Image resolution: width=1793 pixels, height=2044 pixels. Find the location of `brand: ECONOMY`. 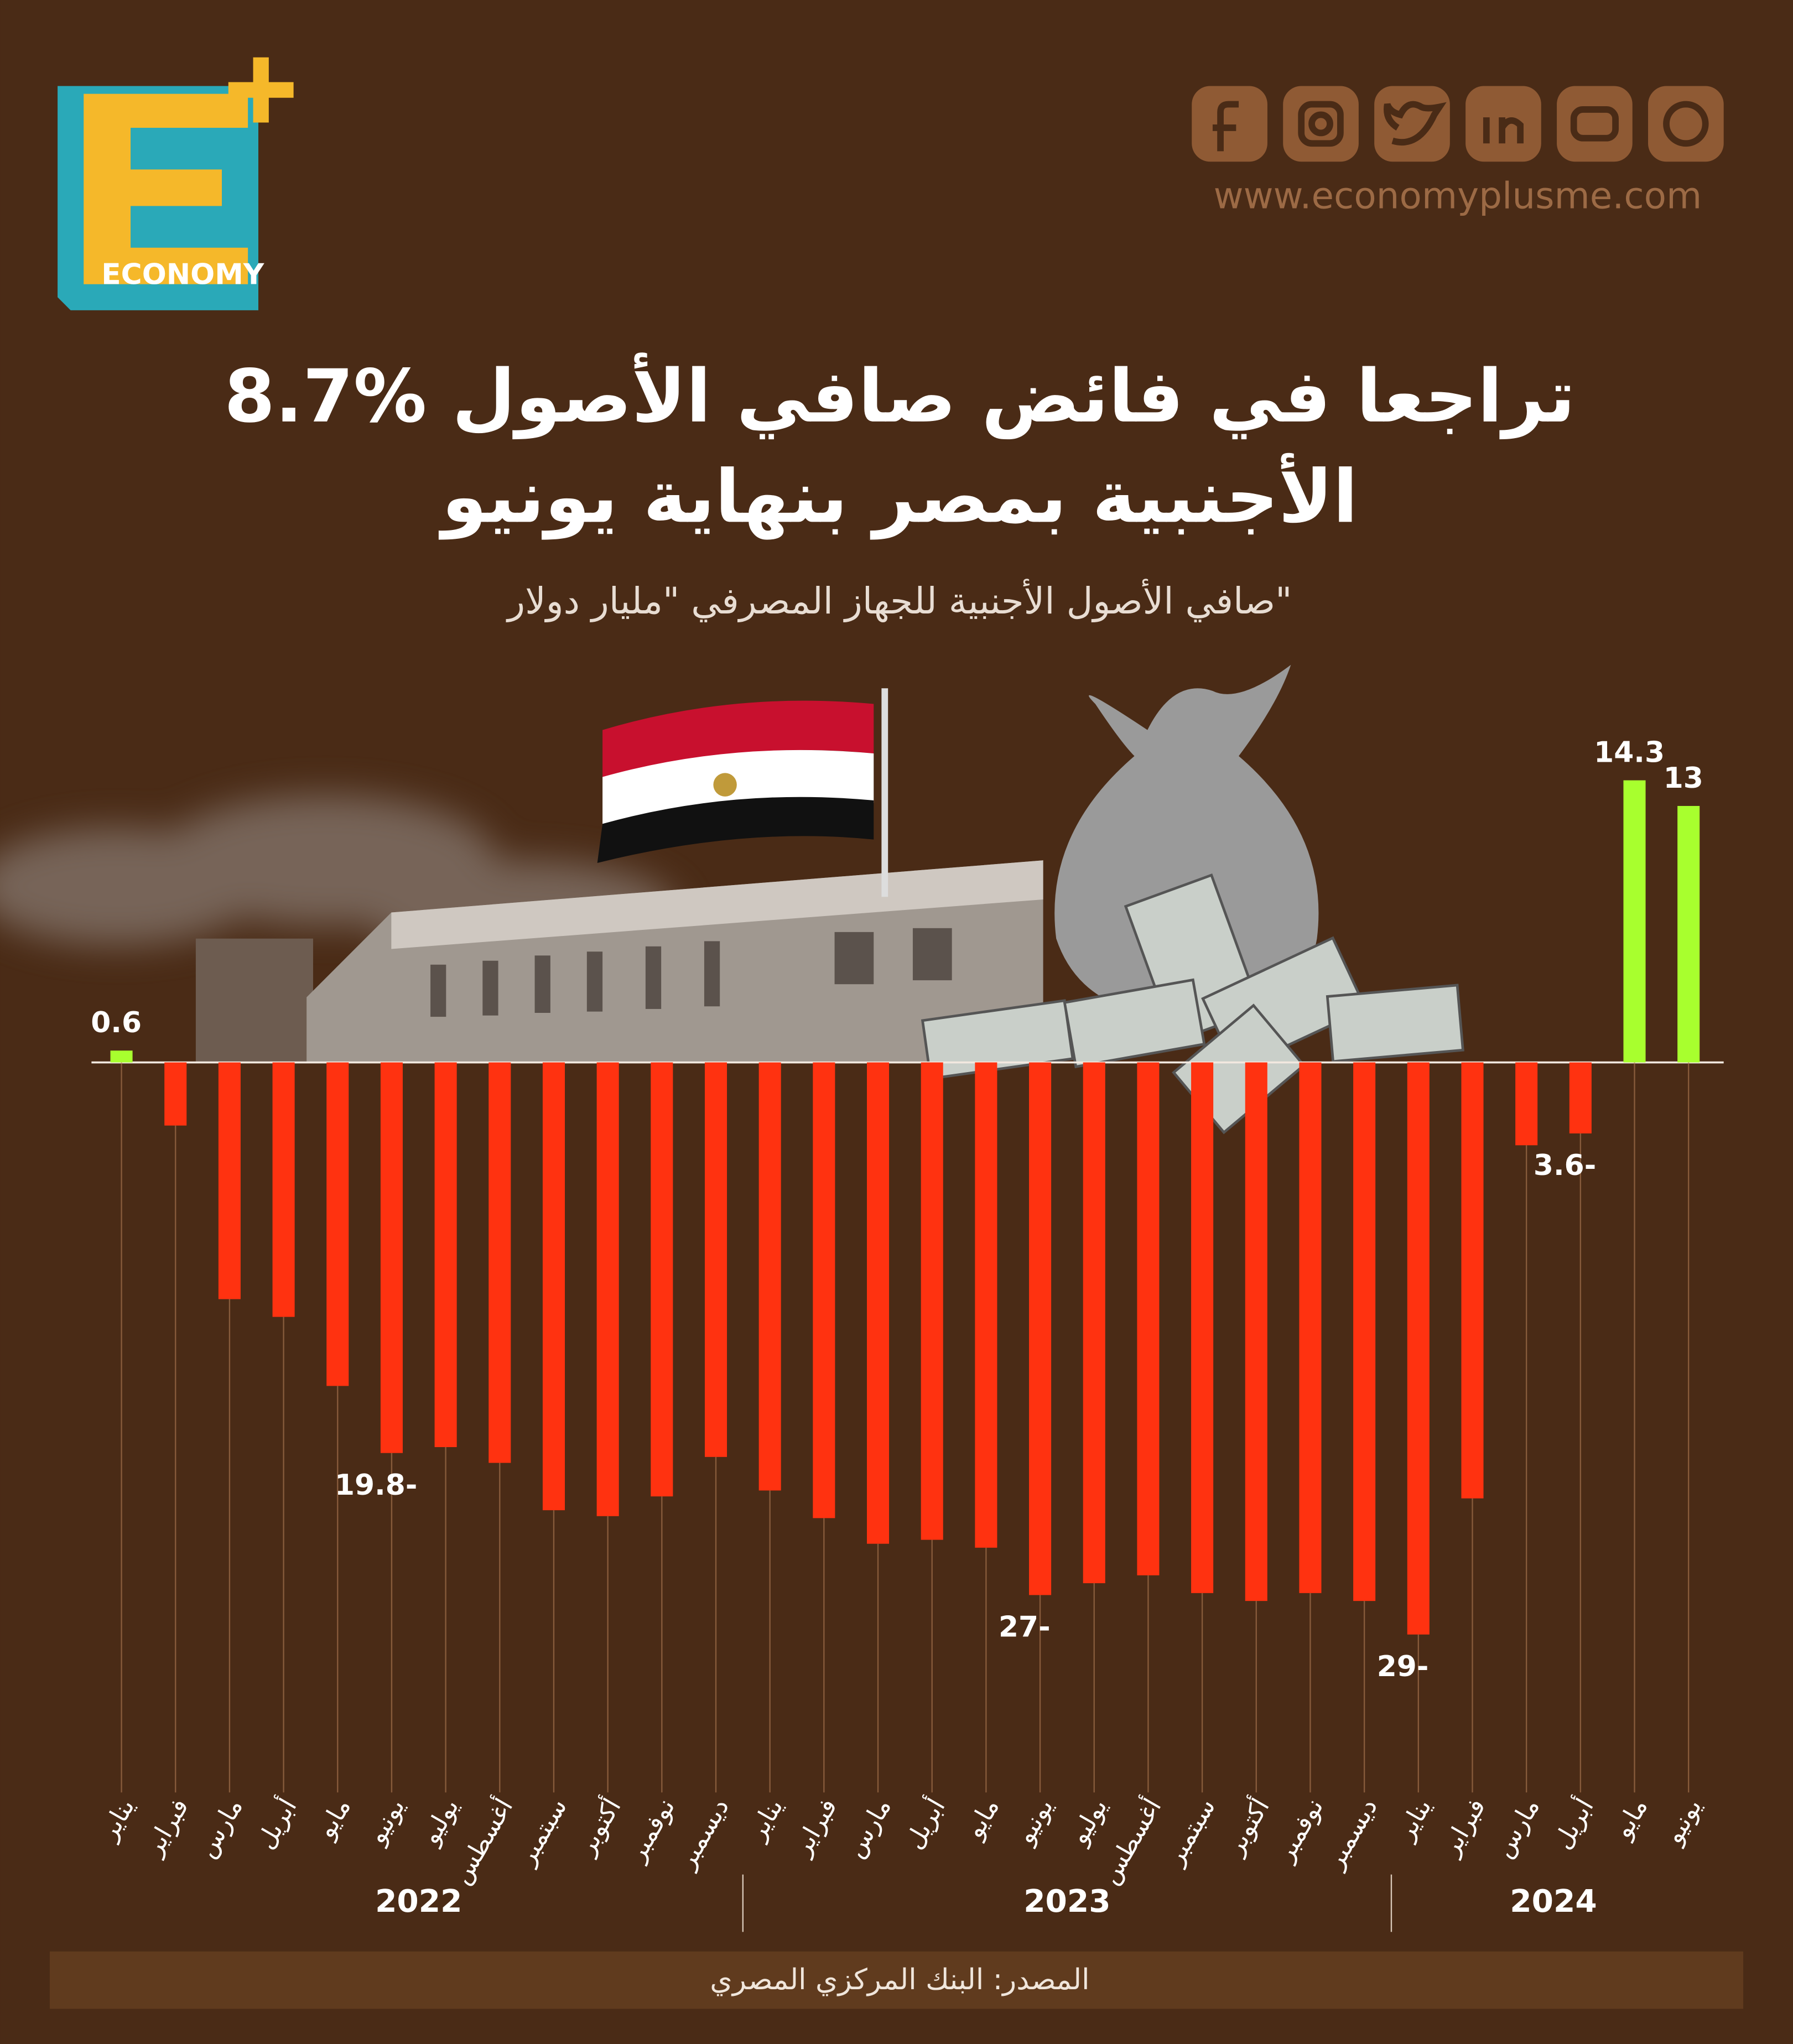

brand: ECONOMY is located at coordinates (183, 275).